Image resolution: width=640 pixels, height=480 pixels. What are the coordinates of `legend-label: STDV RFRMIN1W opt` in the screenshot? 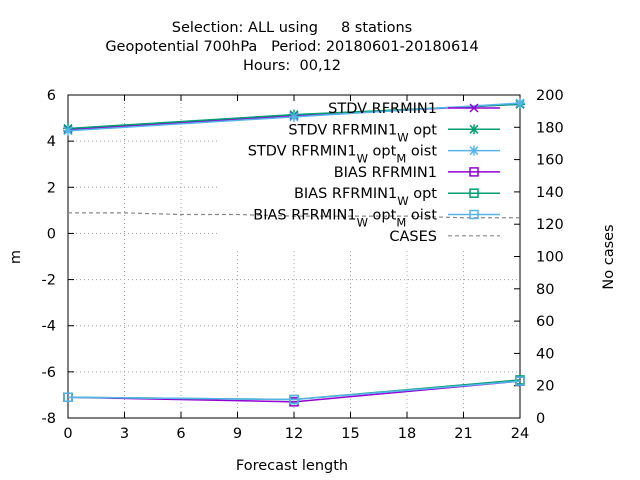 It's located at (362, 133).